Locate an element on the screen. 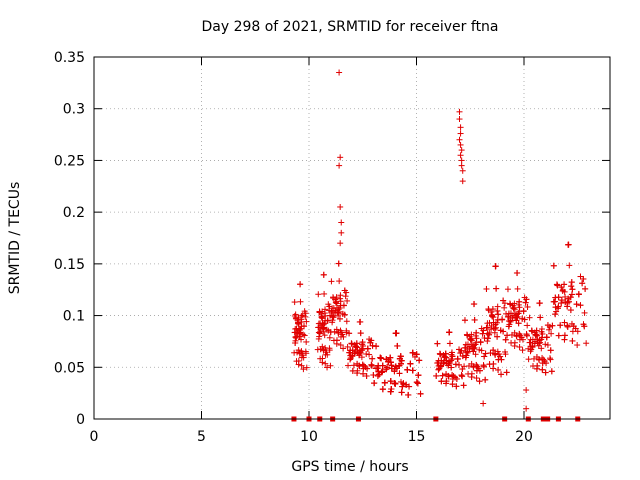 The height and width of the screenshot is (480, 640). y-tick-label: 0.35 is located at coordinates (69, 58).